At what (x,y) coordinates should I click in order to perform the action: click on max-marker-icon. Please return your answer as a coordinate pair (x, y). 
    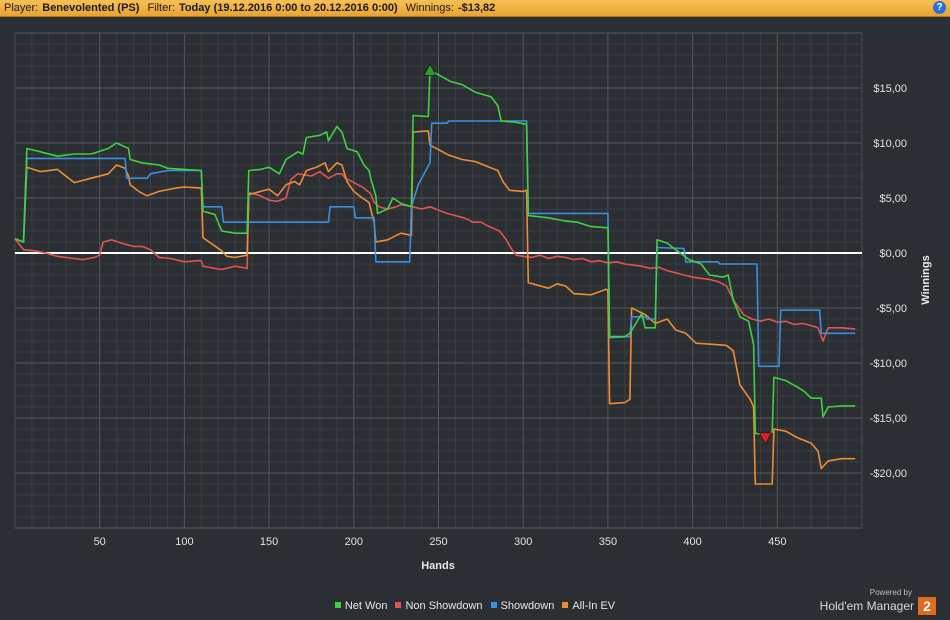
    Looking at the image, I should click on (430, 69).